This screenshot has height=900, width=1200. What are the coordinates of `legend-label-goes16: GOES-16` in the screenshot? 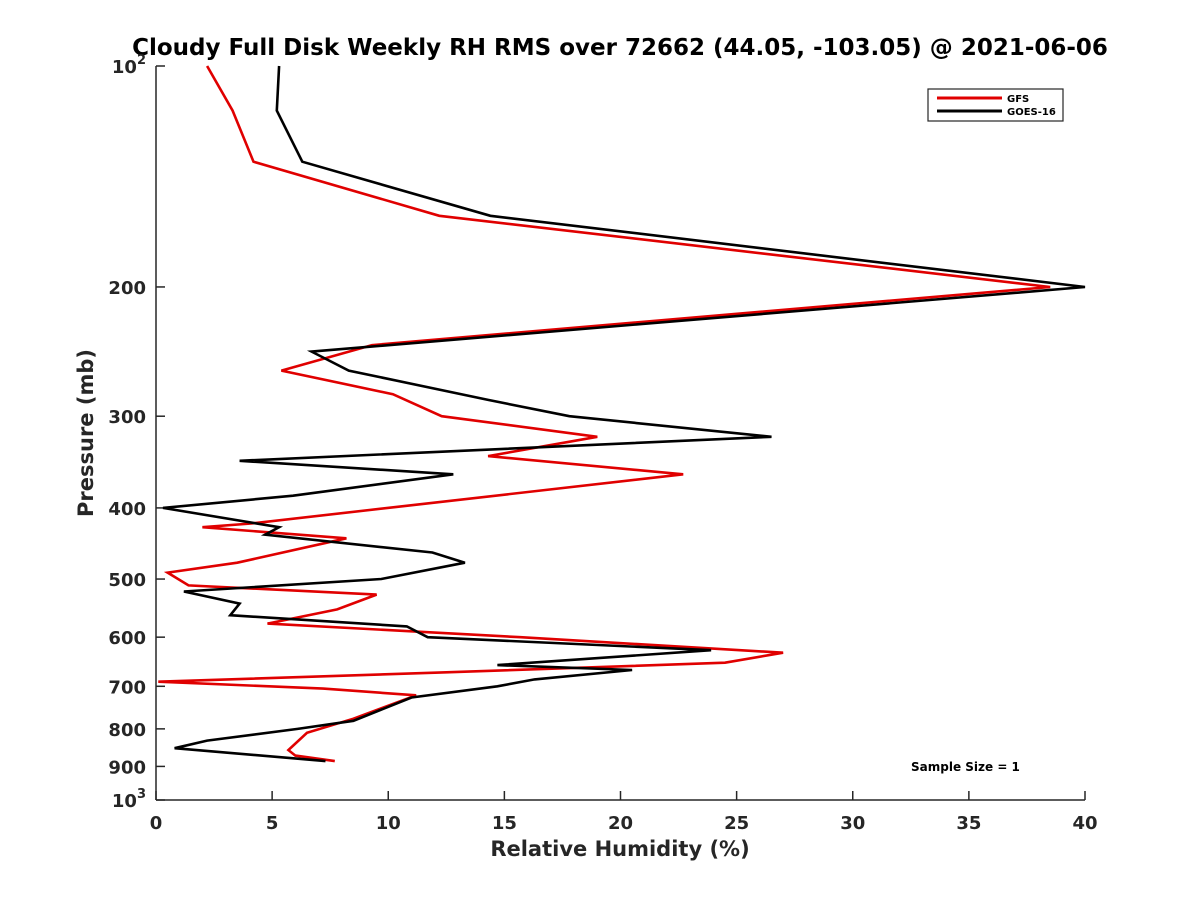 It's located at (1031, 112).